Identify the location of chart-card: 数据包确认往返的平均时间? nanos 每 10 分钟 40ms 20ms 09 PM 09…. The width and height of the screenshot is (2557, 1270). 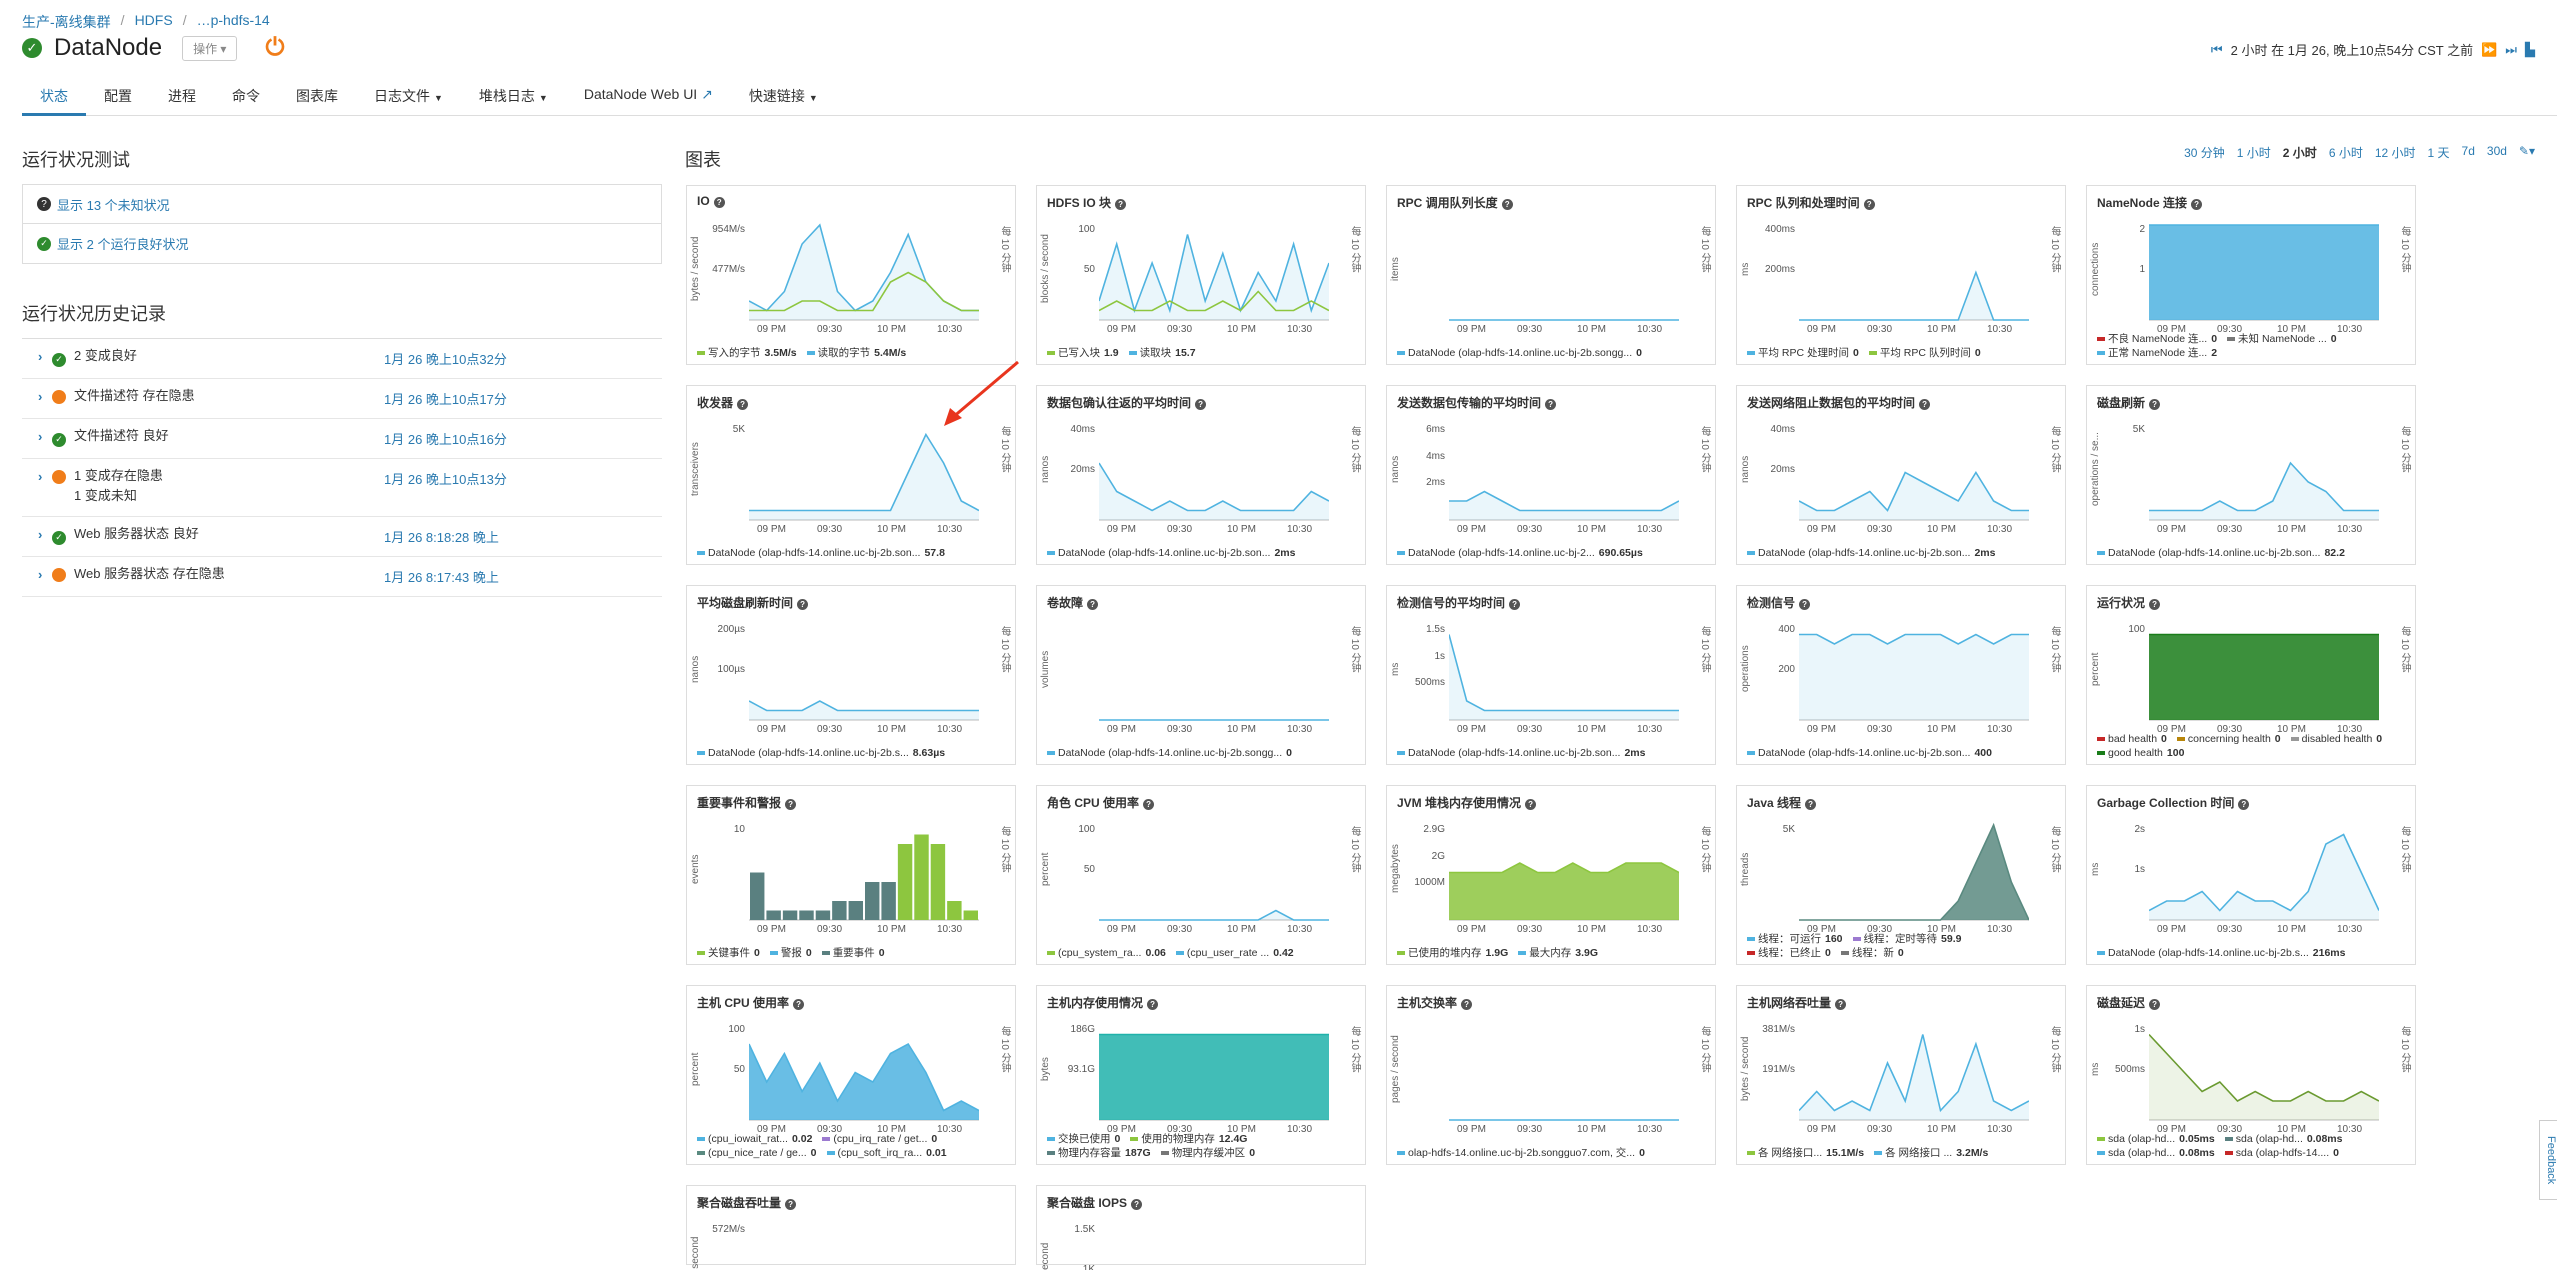
(1201, 475).